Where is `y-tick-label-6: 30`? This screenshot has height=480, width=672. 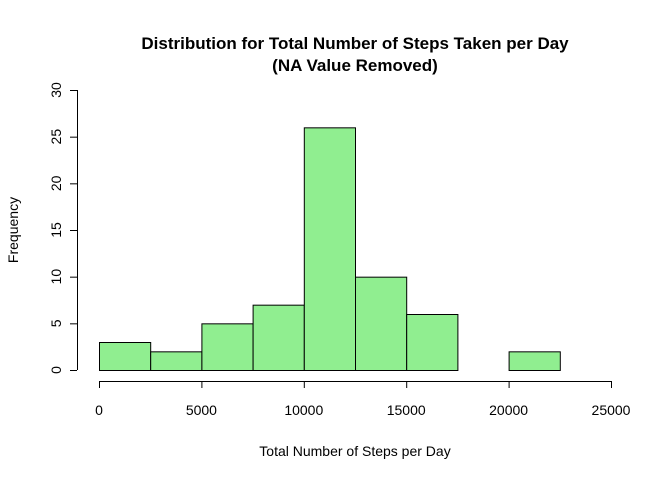
y-tick-label-6: 30 is located at coordinates (56, 90).